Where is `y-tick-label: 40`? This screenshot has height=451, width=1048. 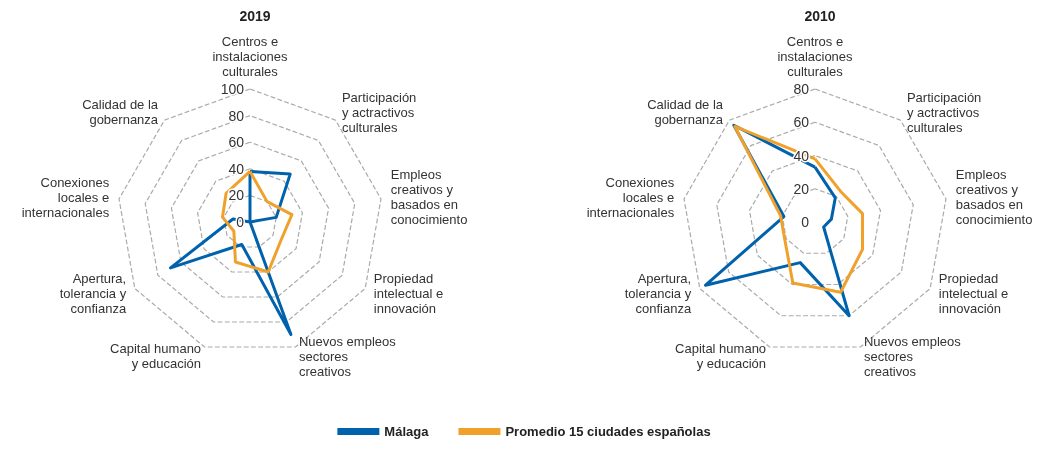 y-tick-label: 40 is located at coordinates (236, 168).